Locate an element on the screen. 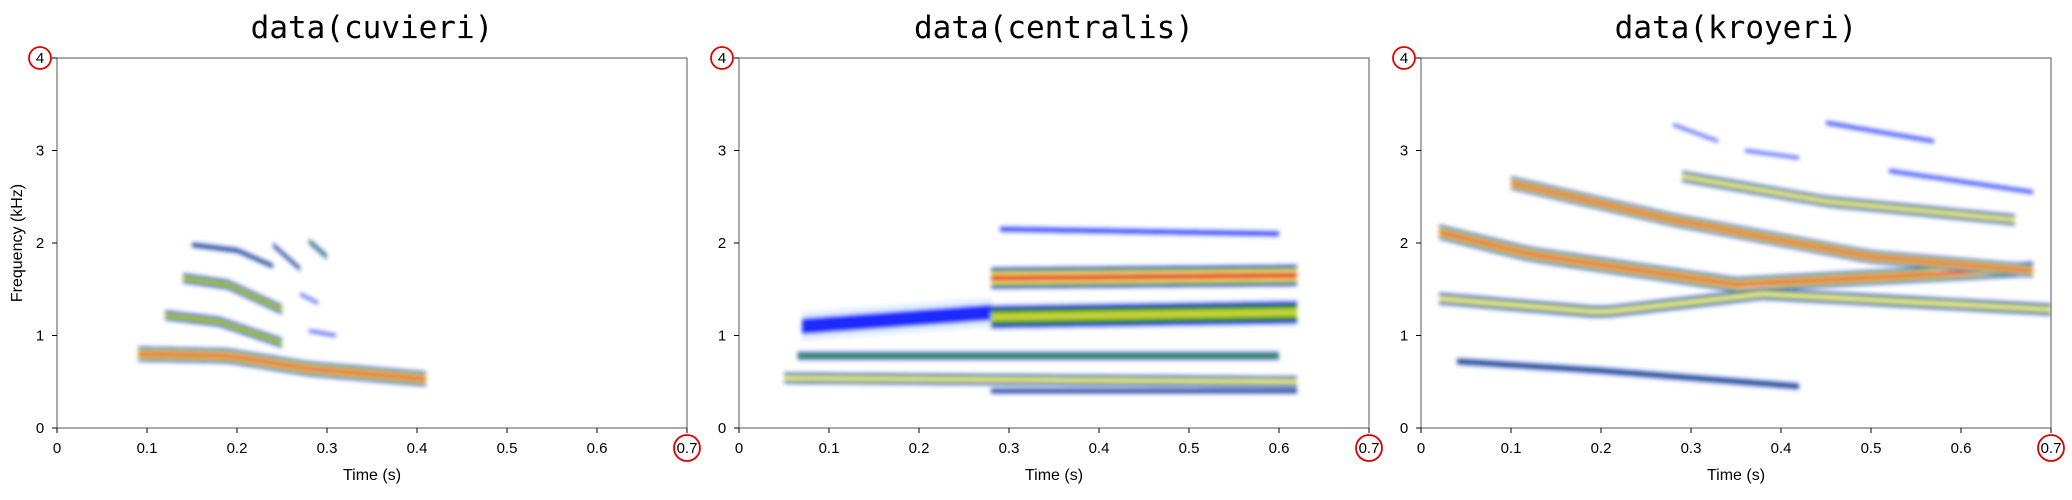 The width and height of the screenshot is (2072, 500). chart-title: data(cuvieri) is located at coordinates (372, 28).